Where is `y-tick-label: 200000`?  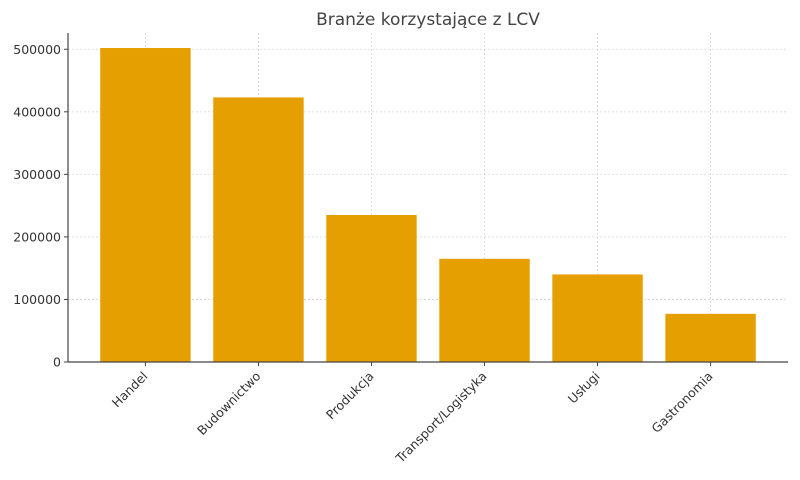
y-tick-label: 200000 is located at coordinates (37, 236).